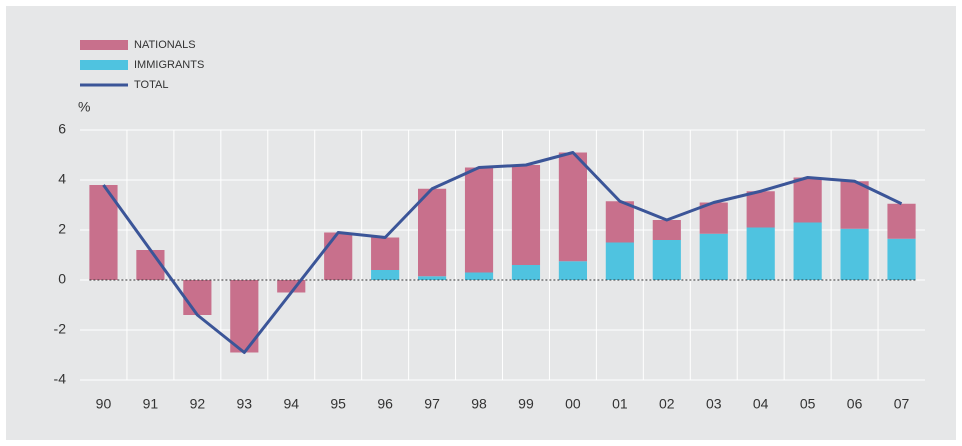 Image resolution: width=962 pixels, height=446 pixels. Describe the element at coordinates (60, 329) in the screenshot. I see `y-tick-label: -2` at that location.